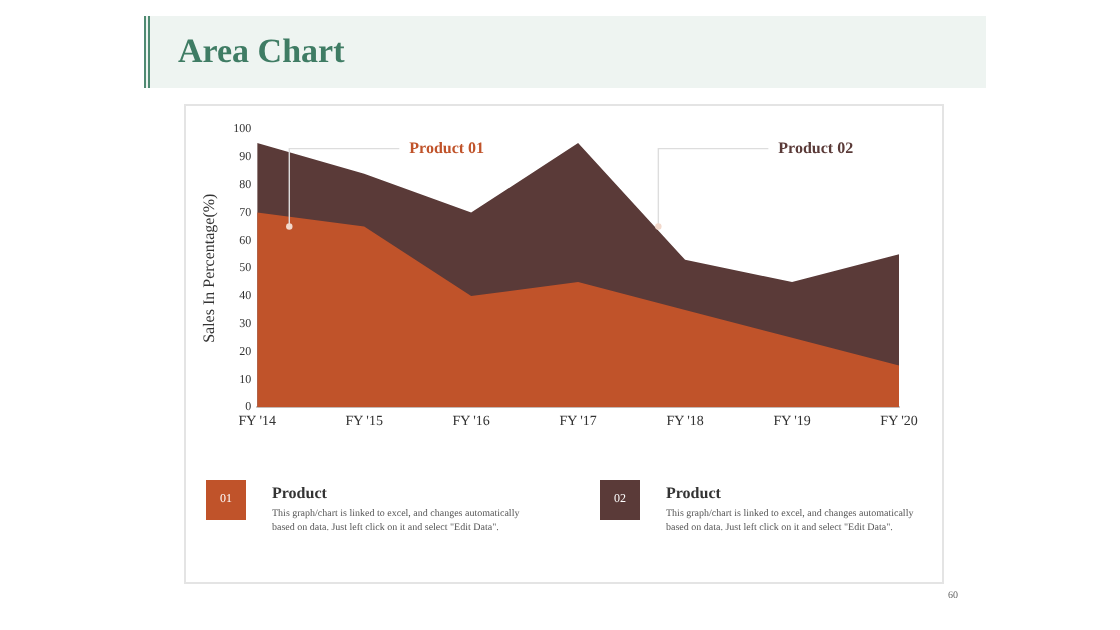 The image size is (1120, 630). I want to click on text: Product 02, so click(816, 147).